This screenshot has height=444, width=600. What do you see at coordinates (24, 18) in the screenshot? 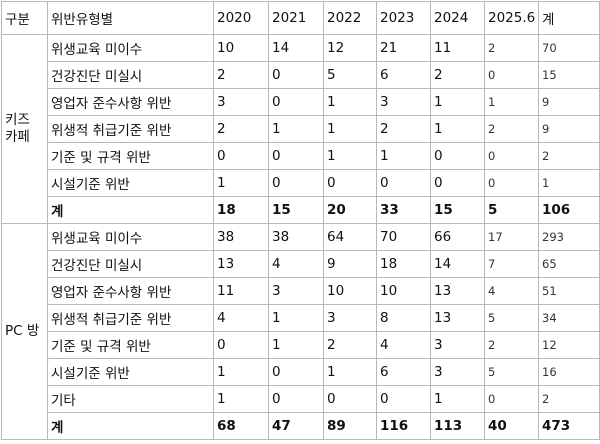
I see `header-cell: 구분` at bounding box center [24, 18].